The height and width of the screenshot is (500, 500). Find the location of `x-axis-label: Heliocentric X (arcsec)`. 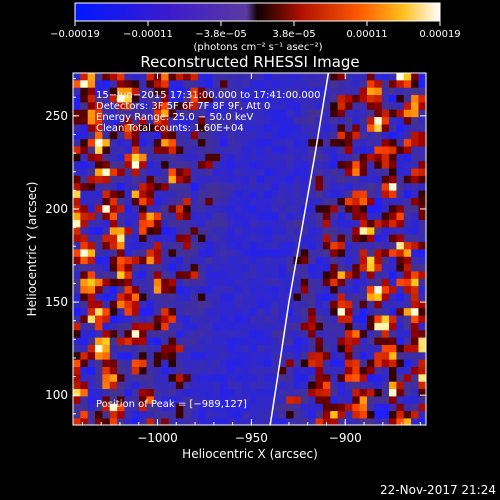

x-axis-label: Heliocentric X (arcsec) is located at coordinates (250, 454).